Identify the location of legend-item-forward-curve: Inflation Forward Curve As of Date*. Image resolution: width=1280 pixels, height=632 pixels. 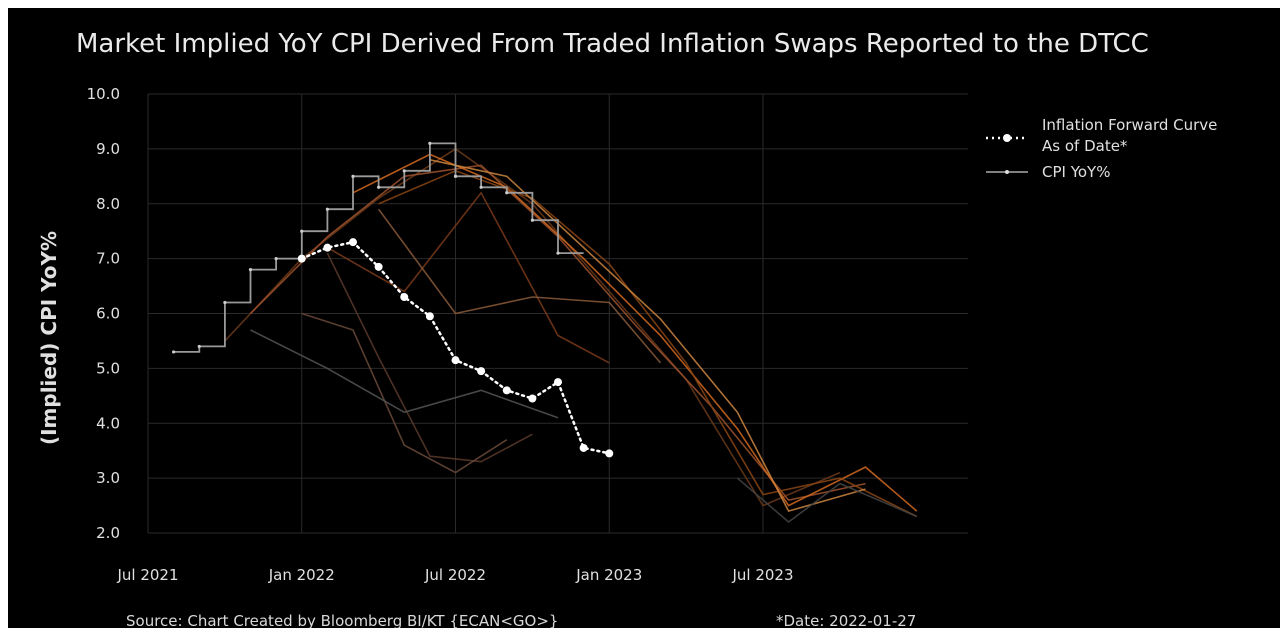
(1101, 135).